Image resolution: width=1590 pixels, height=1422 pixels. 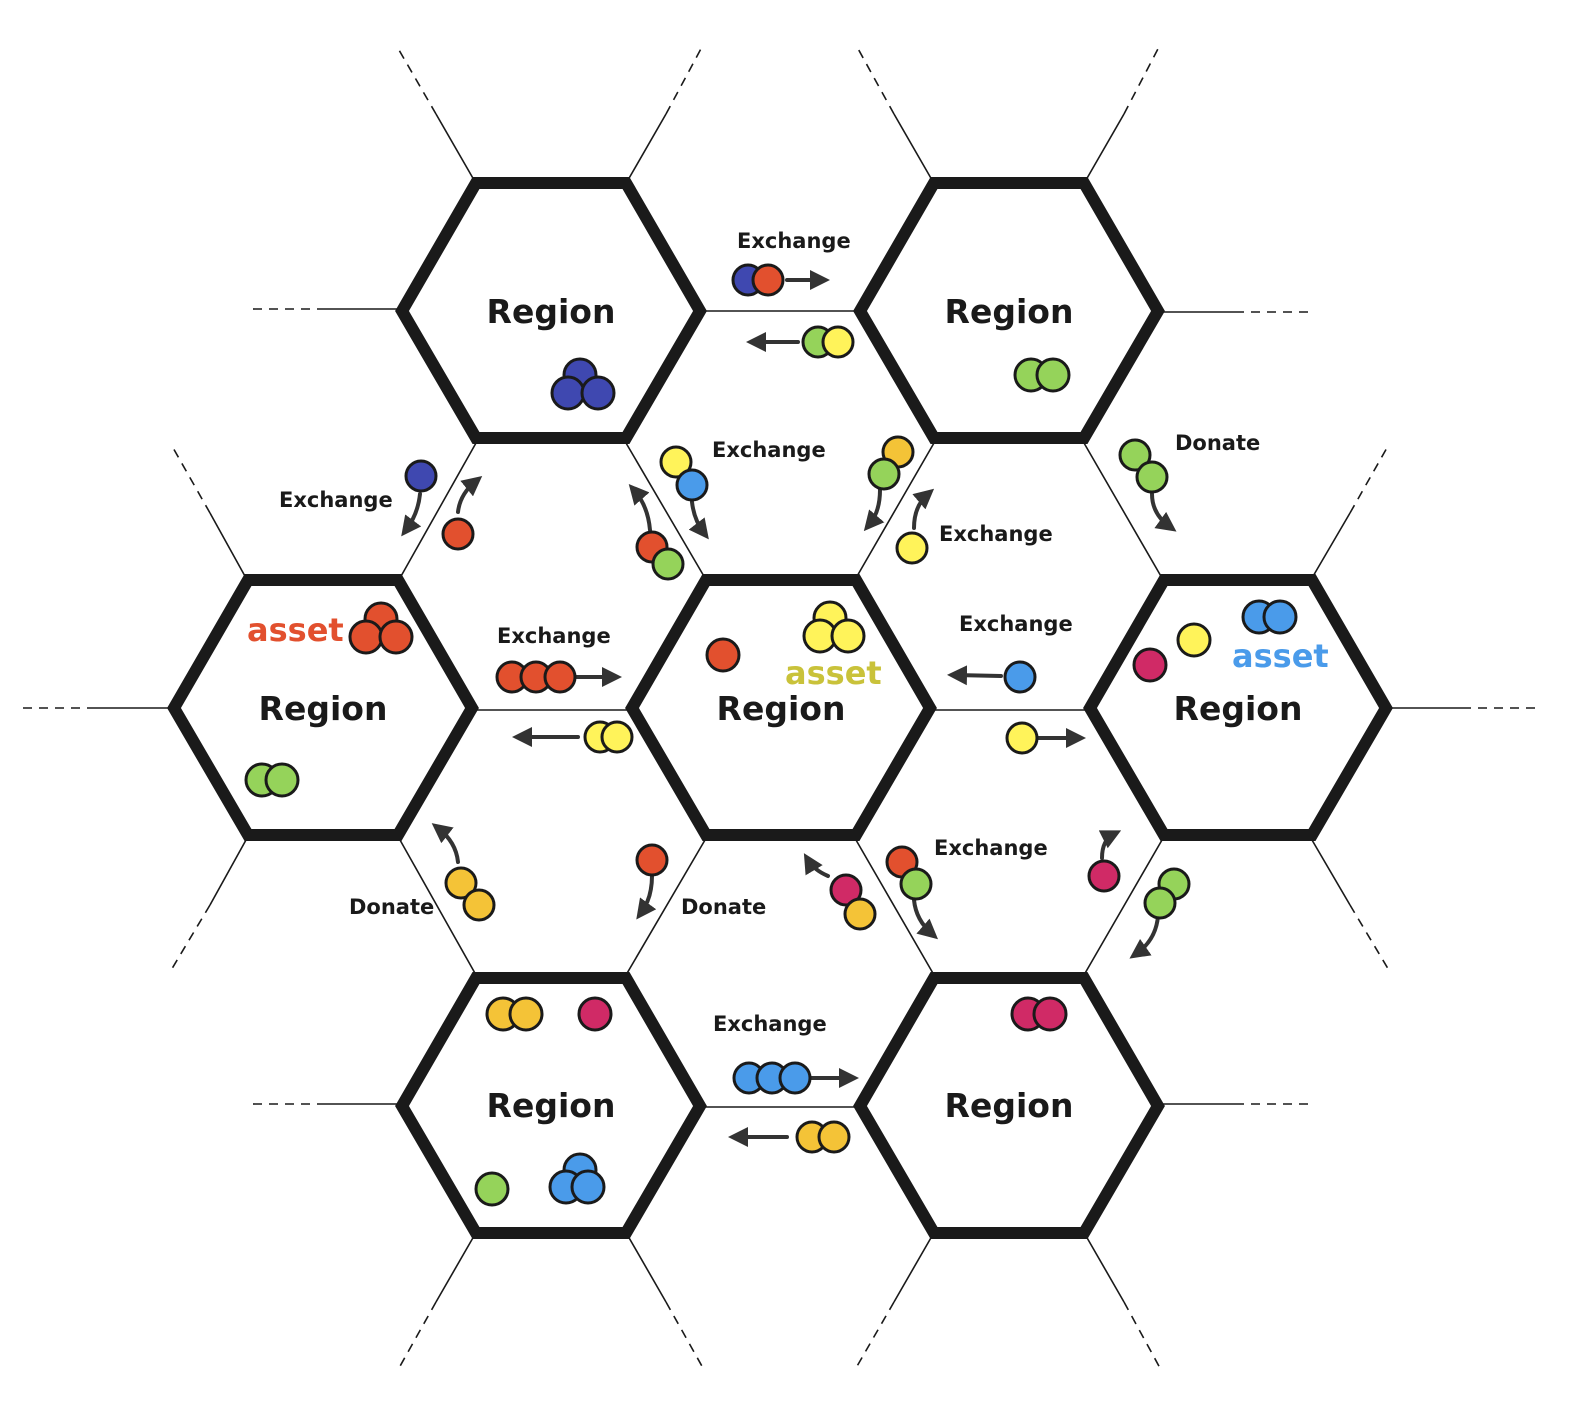 What do you see at coordinates (323, 708) in the screenshot?
I see `region-label-middle-left: Region` at bounding box center [323, 708].